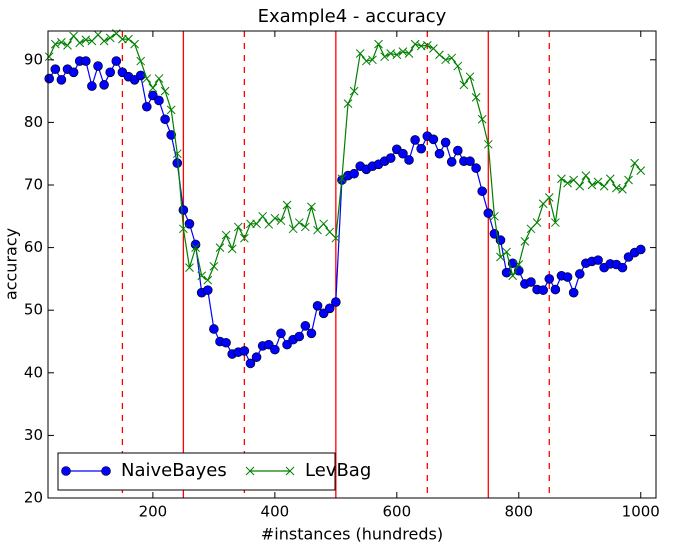  Describe the element at coordinates (33, 435) in the screenshot. I see `y-tick-label: 30` at that location.